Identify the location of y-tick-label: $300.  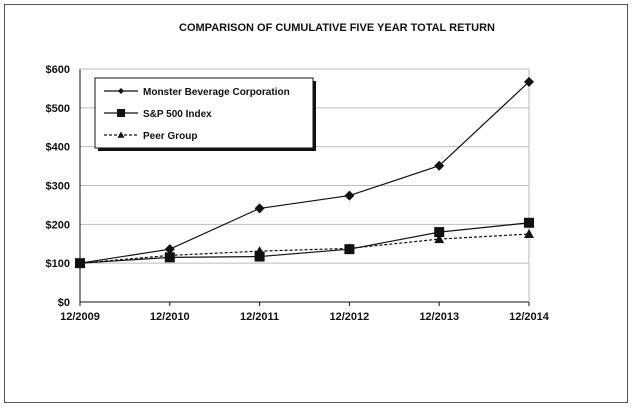
(58, 187).